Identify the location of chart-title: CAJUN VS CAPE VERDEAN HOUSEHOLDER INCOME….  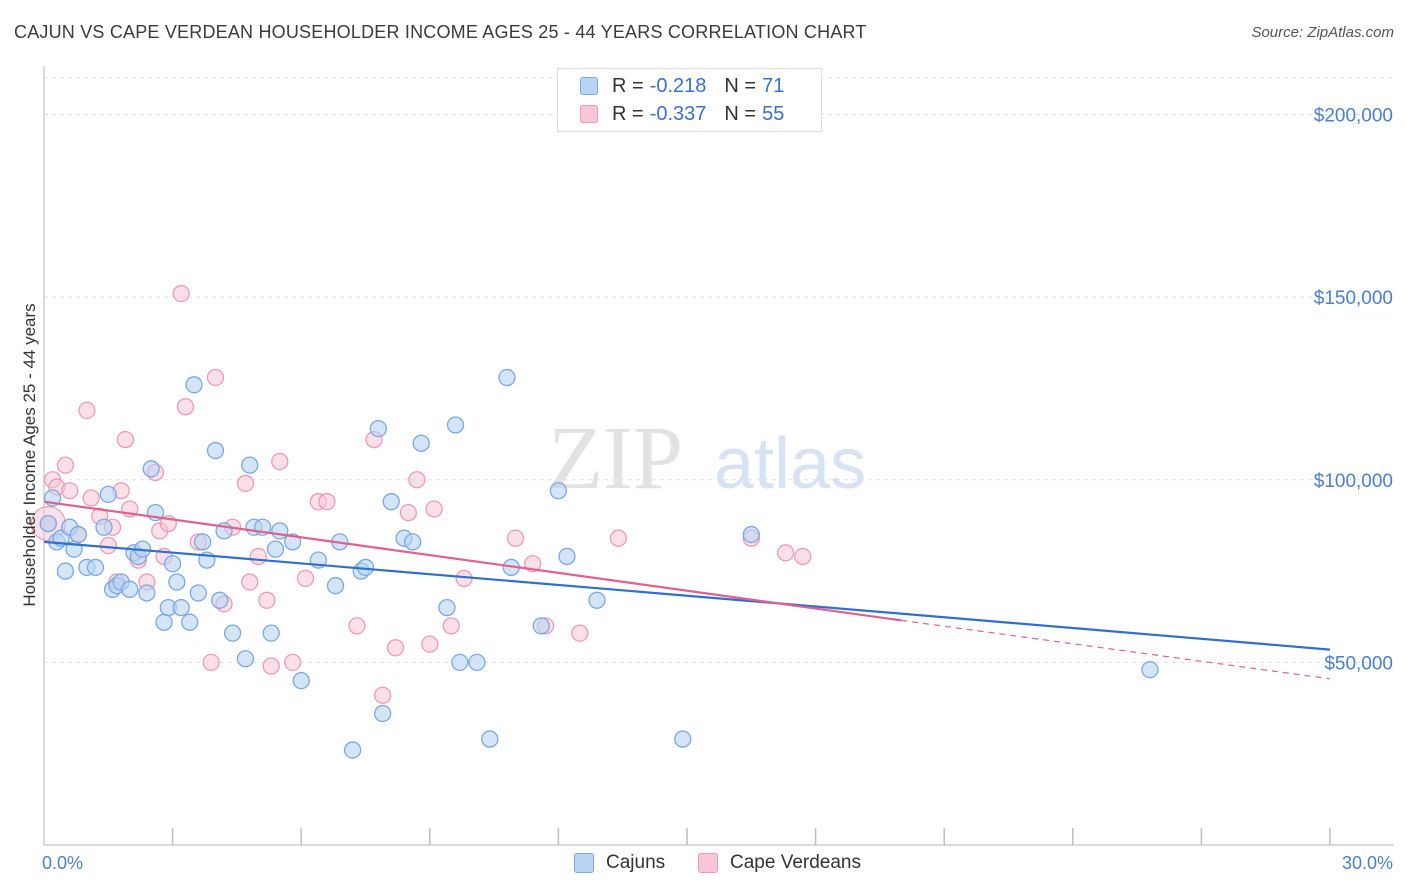
(440, 32).